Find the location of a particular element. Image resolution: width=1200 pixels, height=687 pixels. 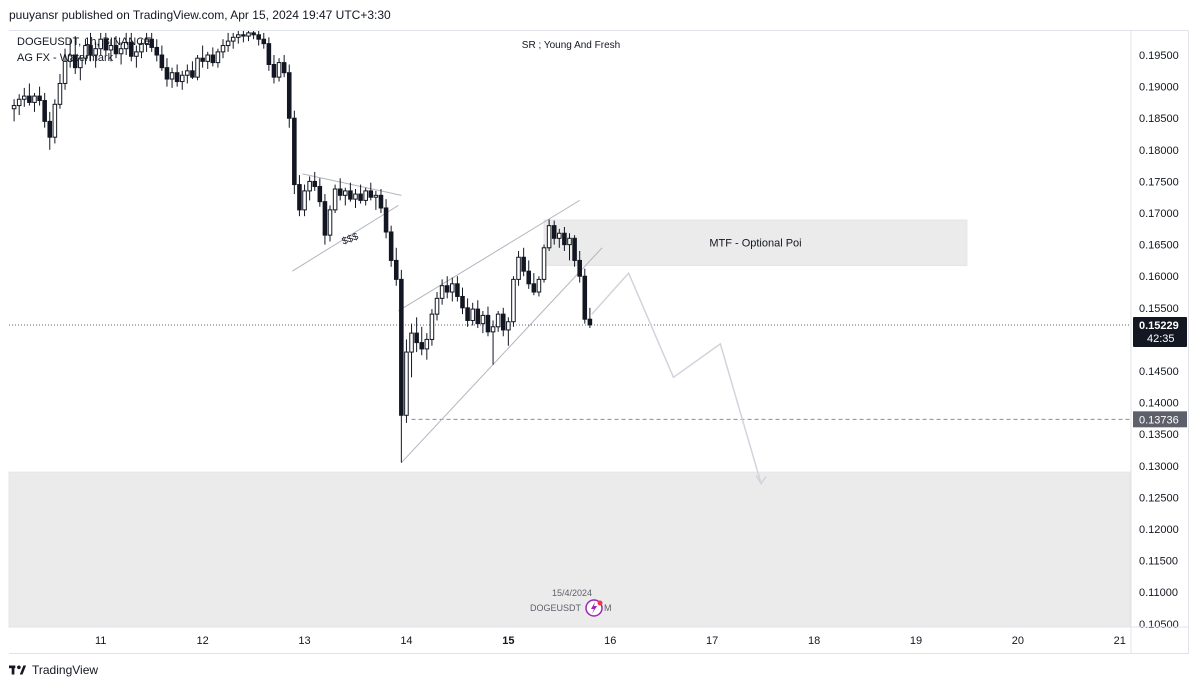

x-tick-label: 16 is located at coordinates (610, 641).